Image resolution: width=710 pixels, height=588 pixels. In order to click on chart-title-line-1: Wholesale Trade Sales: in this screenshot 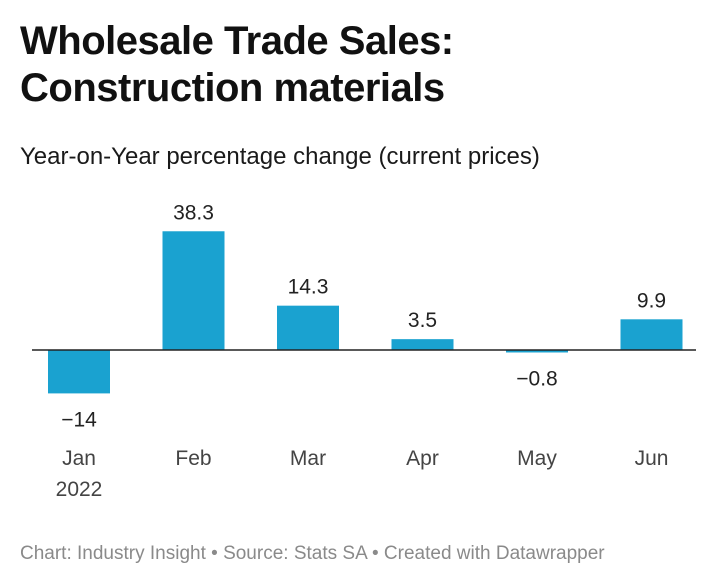, I will do `click(237, 41)`.